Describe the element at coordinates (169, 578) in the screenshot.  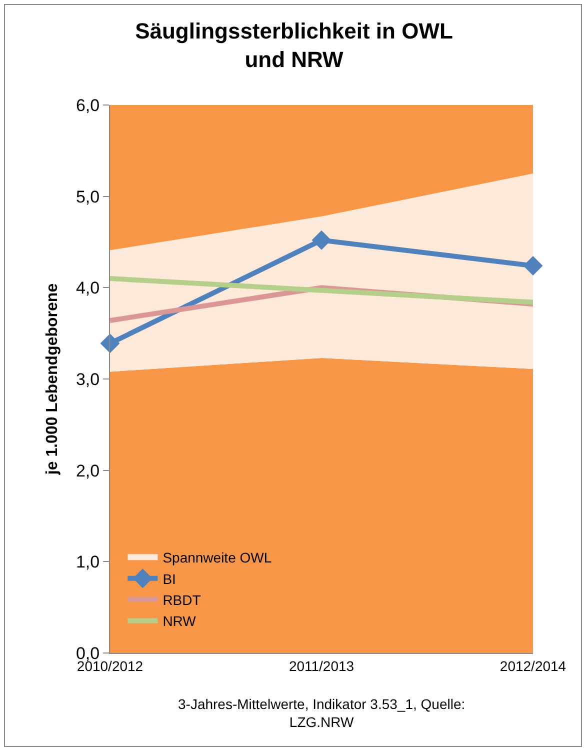
I see `legend-label: BI` at that location.